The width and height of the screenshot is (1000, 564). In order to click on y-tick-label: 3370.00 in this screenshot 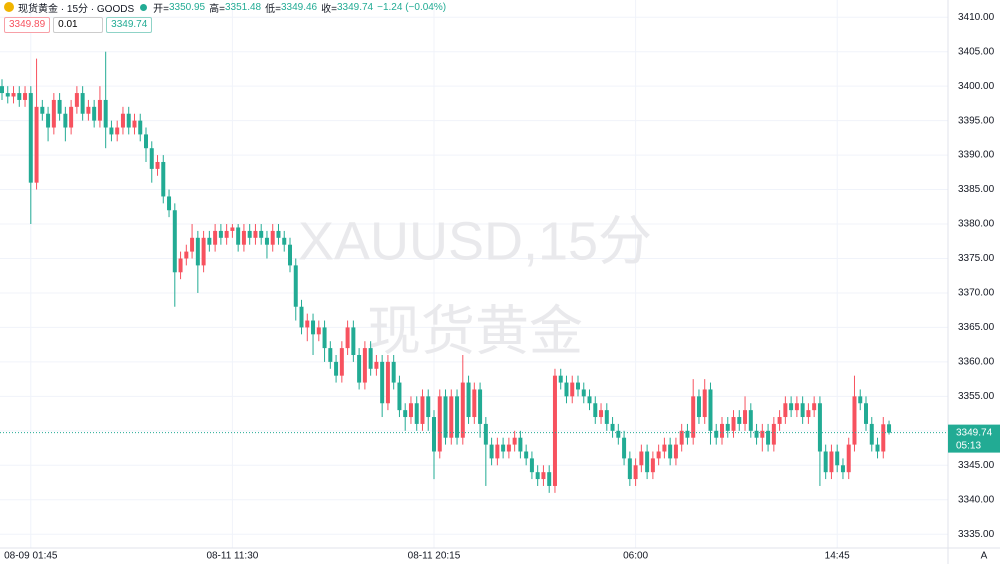, I will do `click(976, 293)`.